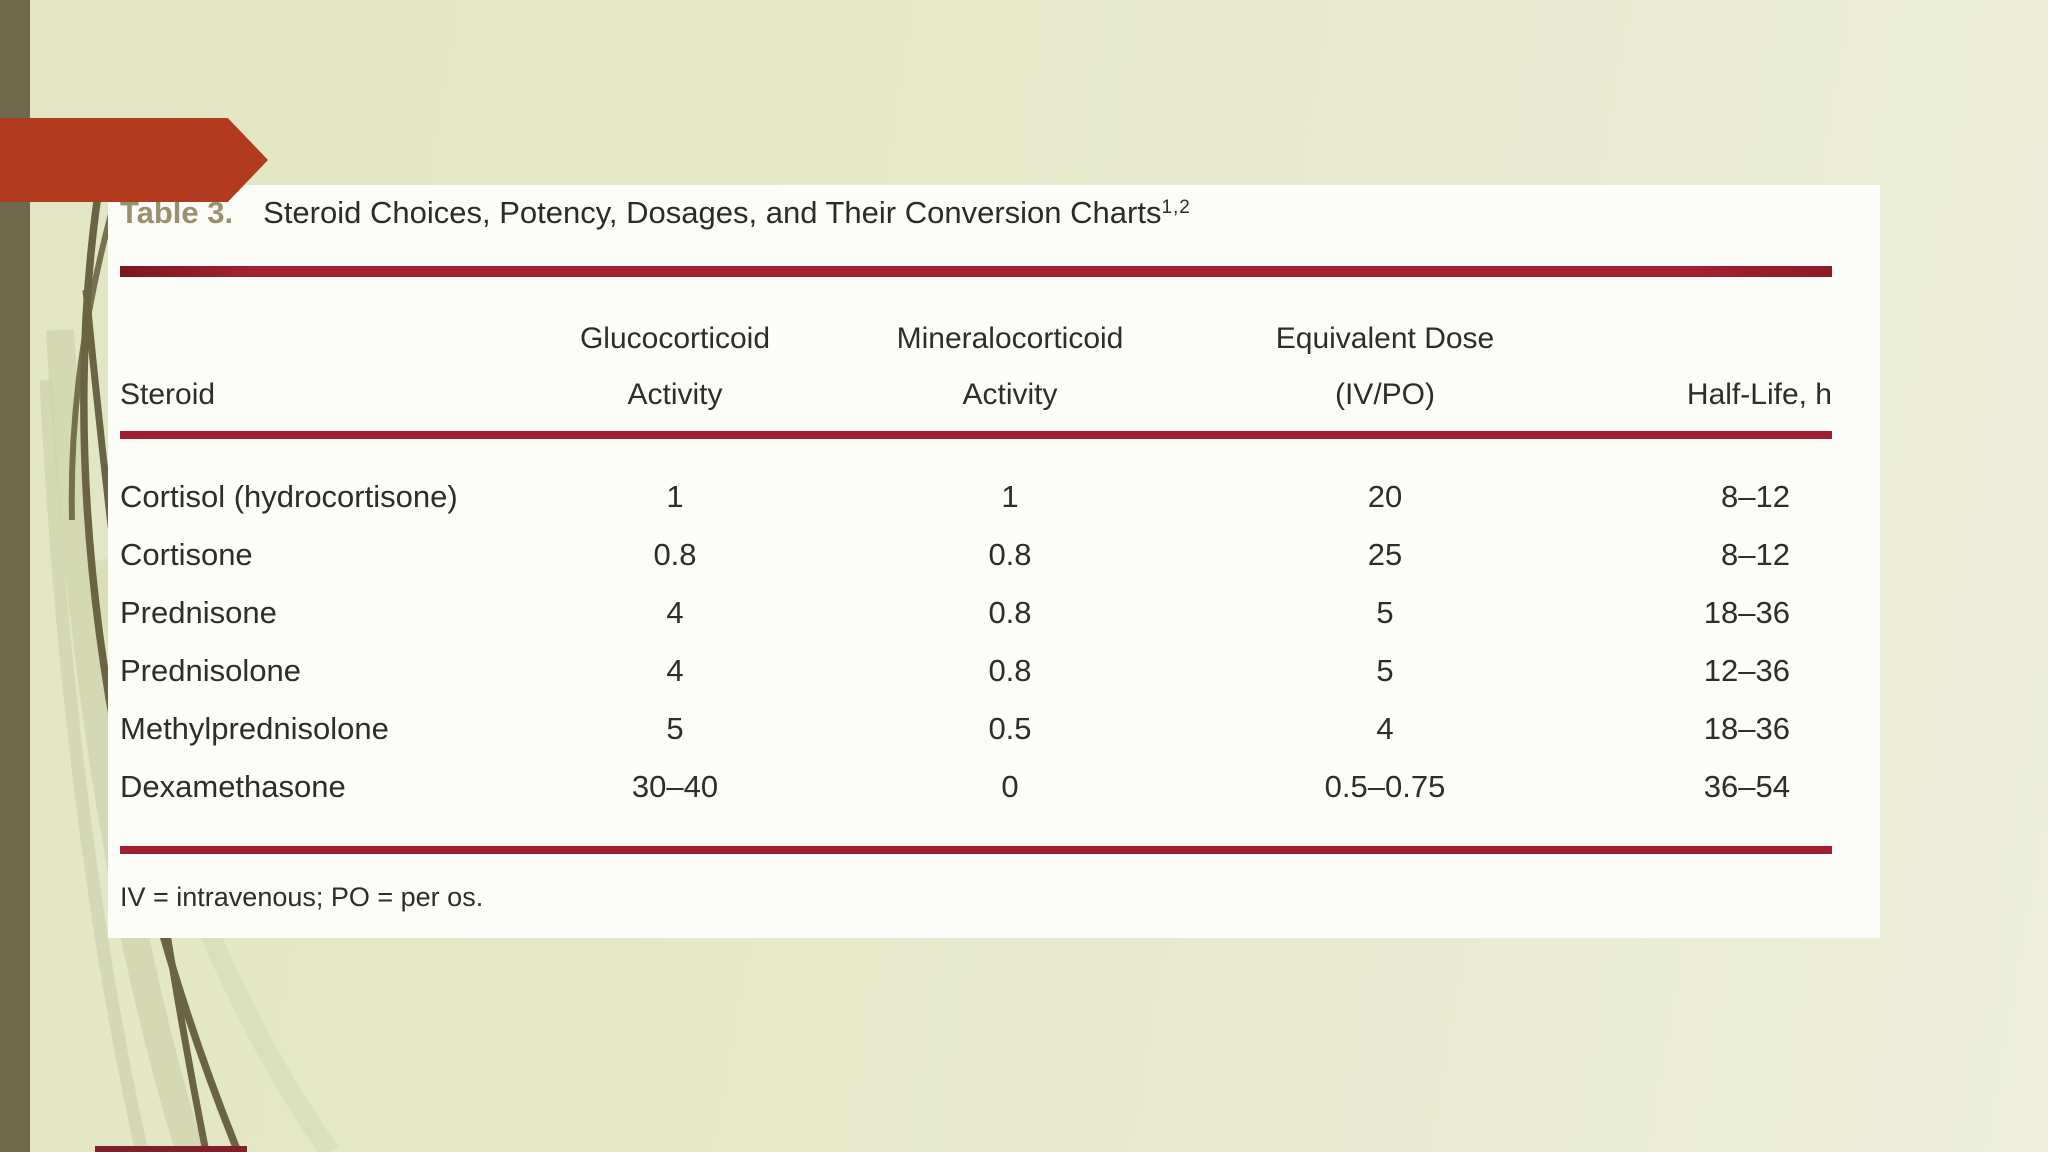 The height and width of the screenshot is (1152, 2048). What do you see at coordinates (1385, 338) in the screenshot?
I see `header-line: Equivalent Dose` at bounding box center [1385, 338].